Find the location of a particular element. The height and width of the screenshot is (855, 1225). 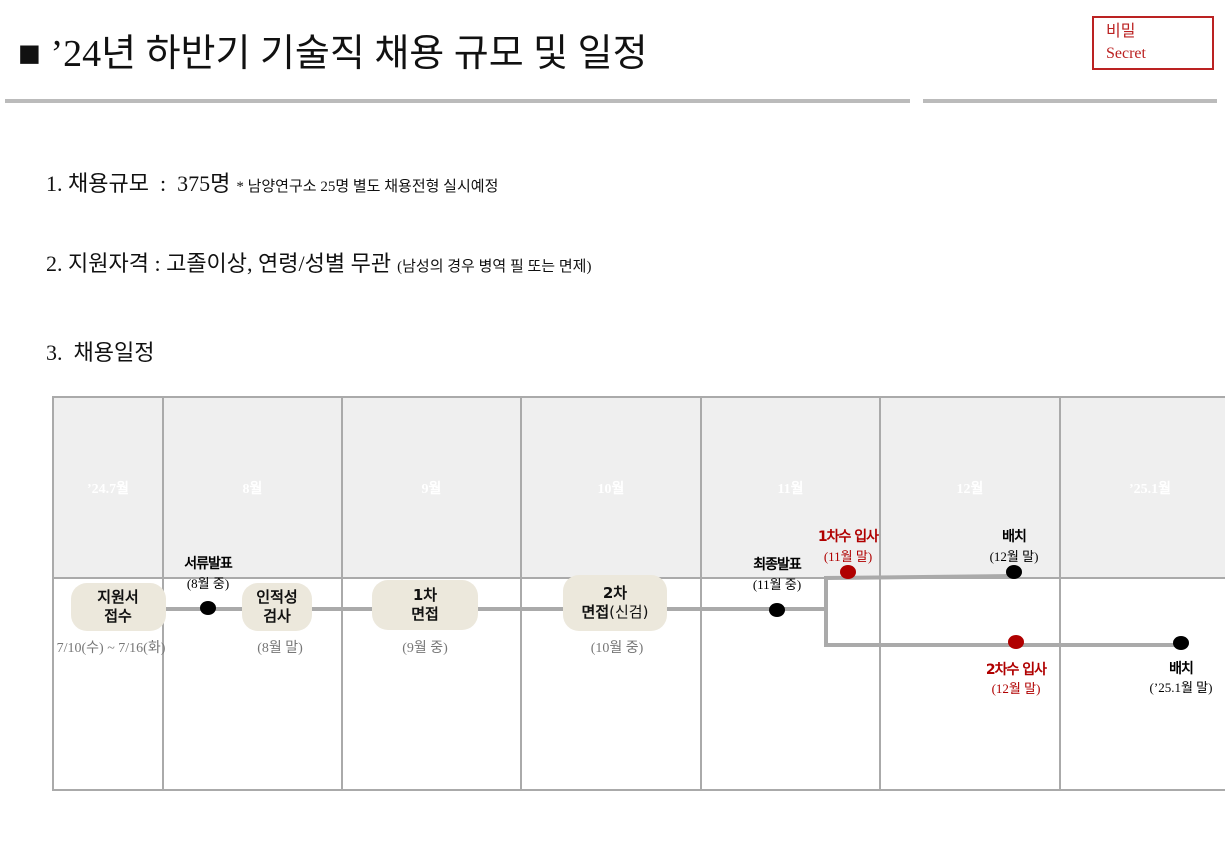

stage-label: 2차 면접(신검) is located at coordinates (615, 603).